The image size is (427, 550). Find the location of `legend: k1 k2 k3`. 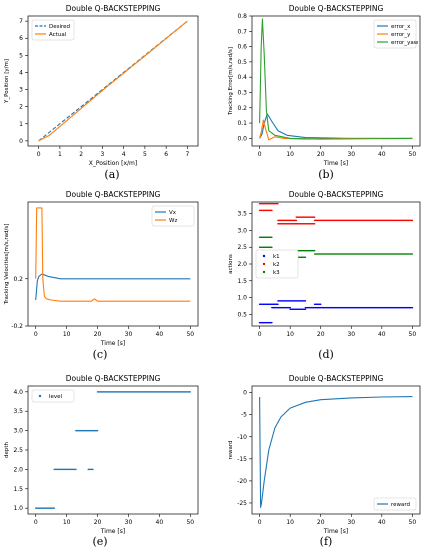

legend: k1 k2 k3 is located at coordinates (277, 264).